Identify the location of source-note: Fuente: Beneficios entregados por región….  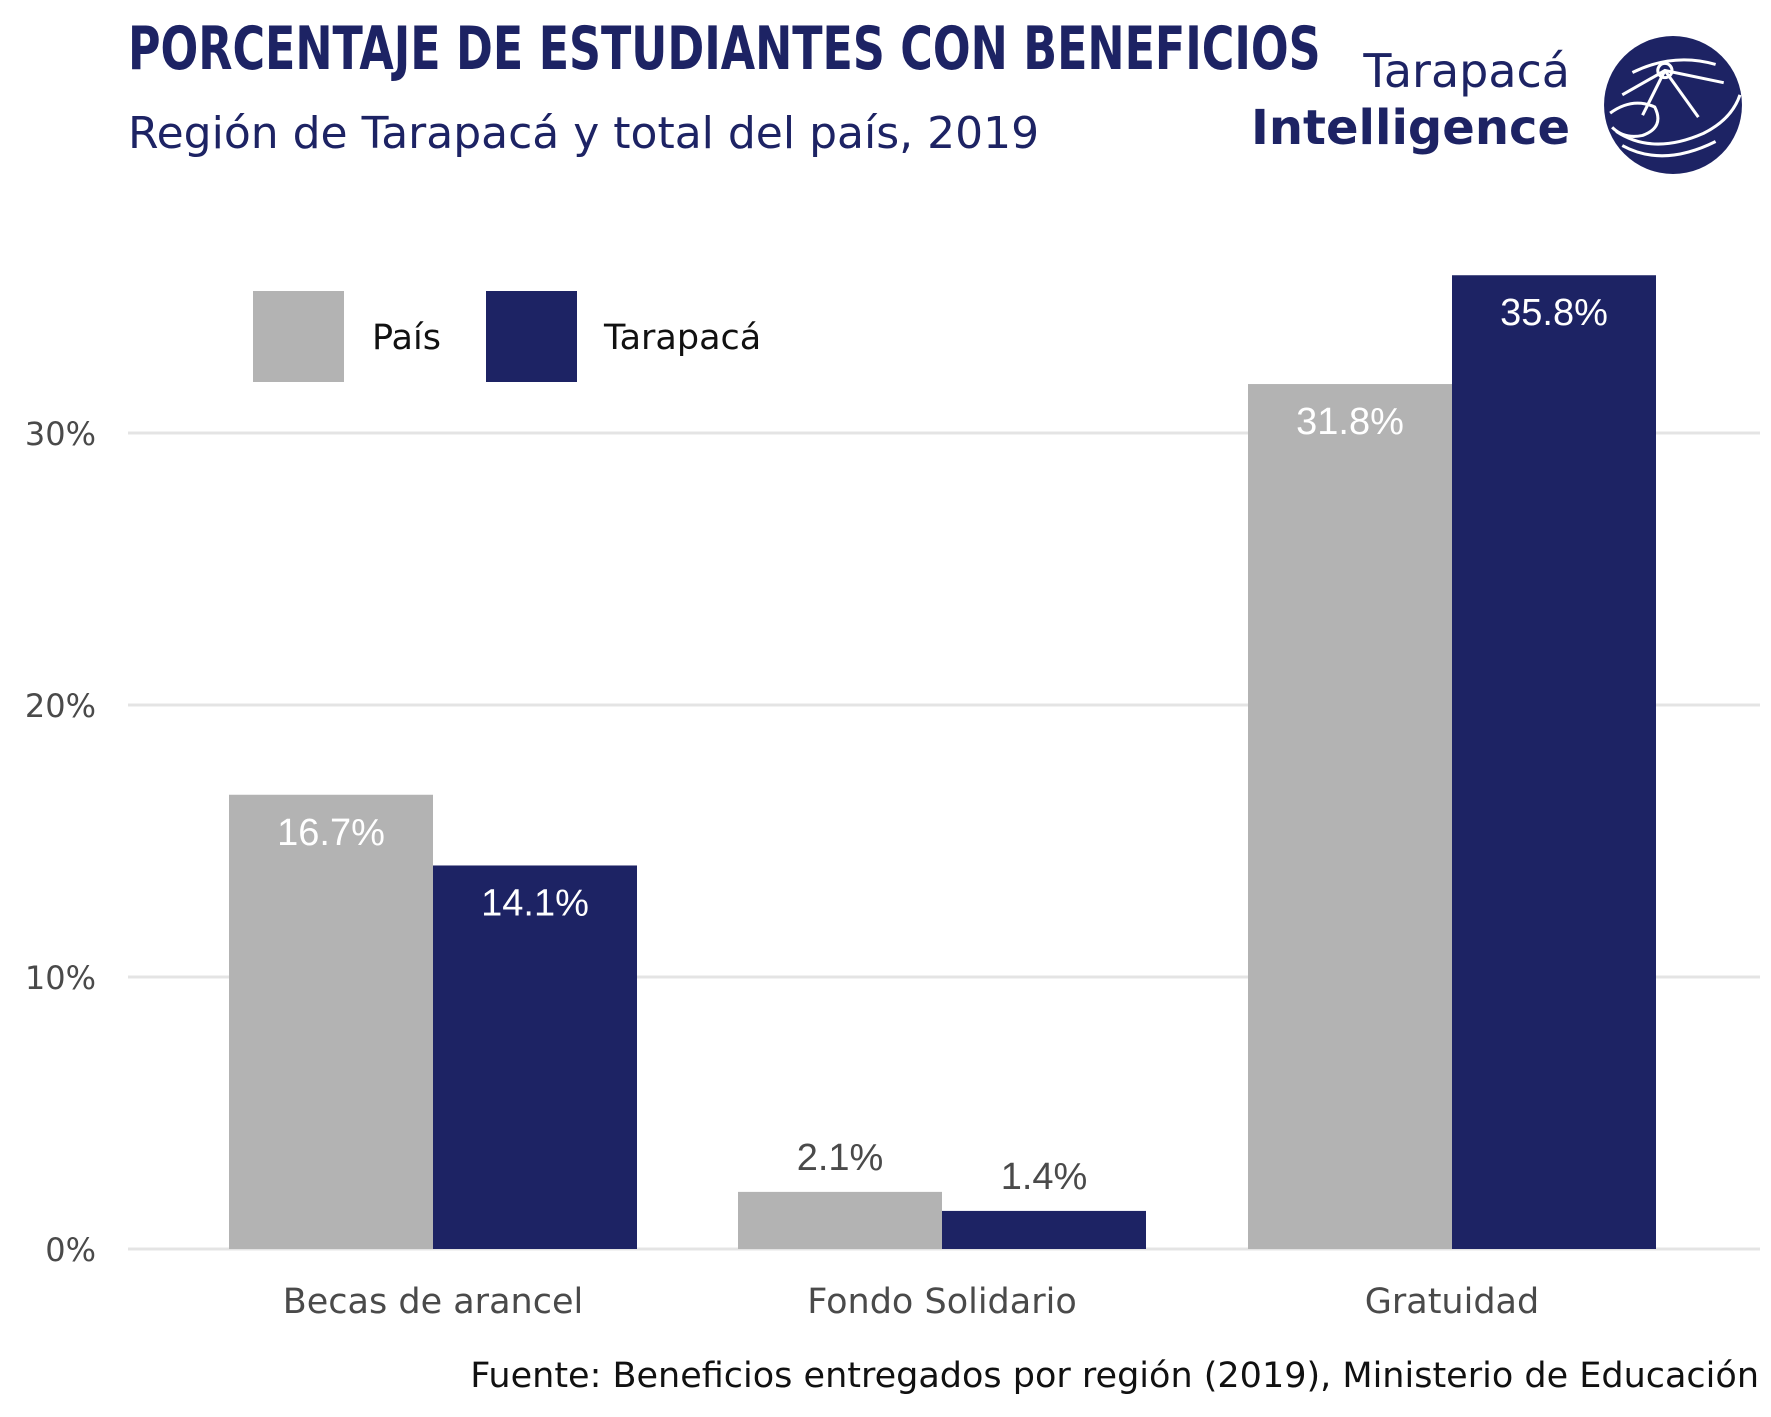
(1114, 1376).